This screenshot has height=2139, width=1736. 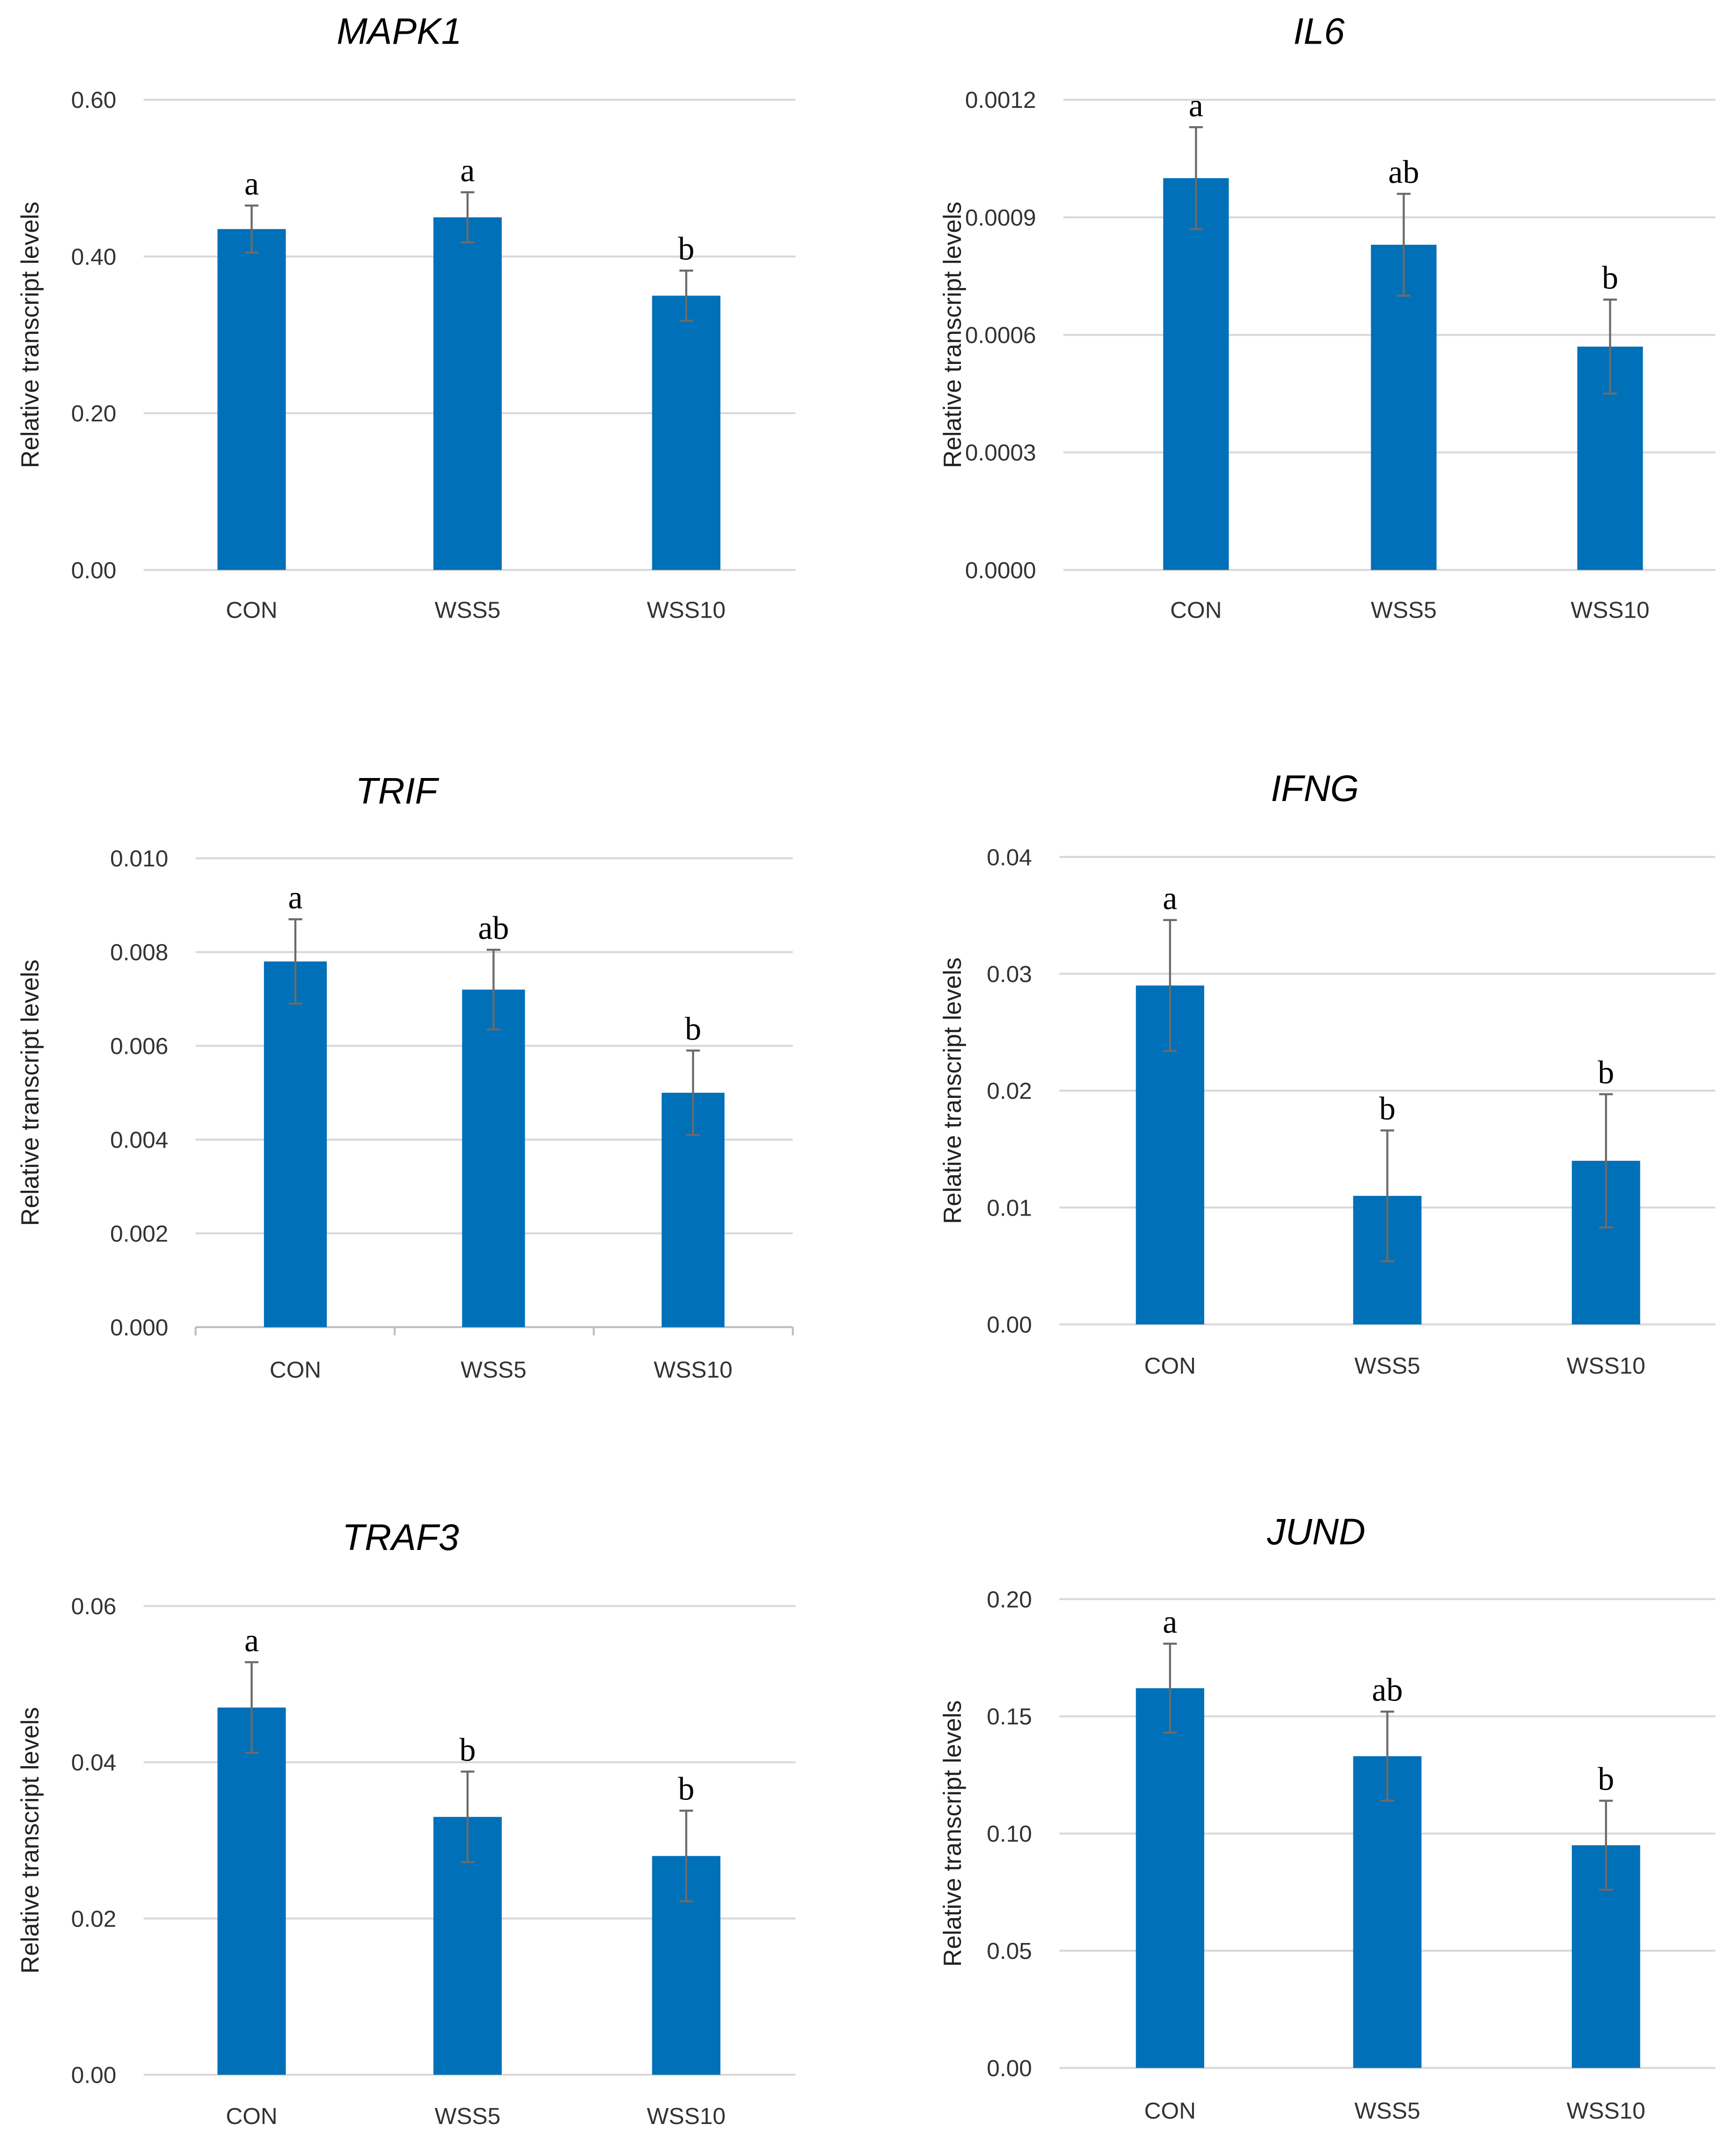 What do you see at coordinates (139, 1046) in the screenshot?
I see `y-tick-label: 0.006` at bounding box center [139, 1046].